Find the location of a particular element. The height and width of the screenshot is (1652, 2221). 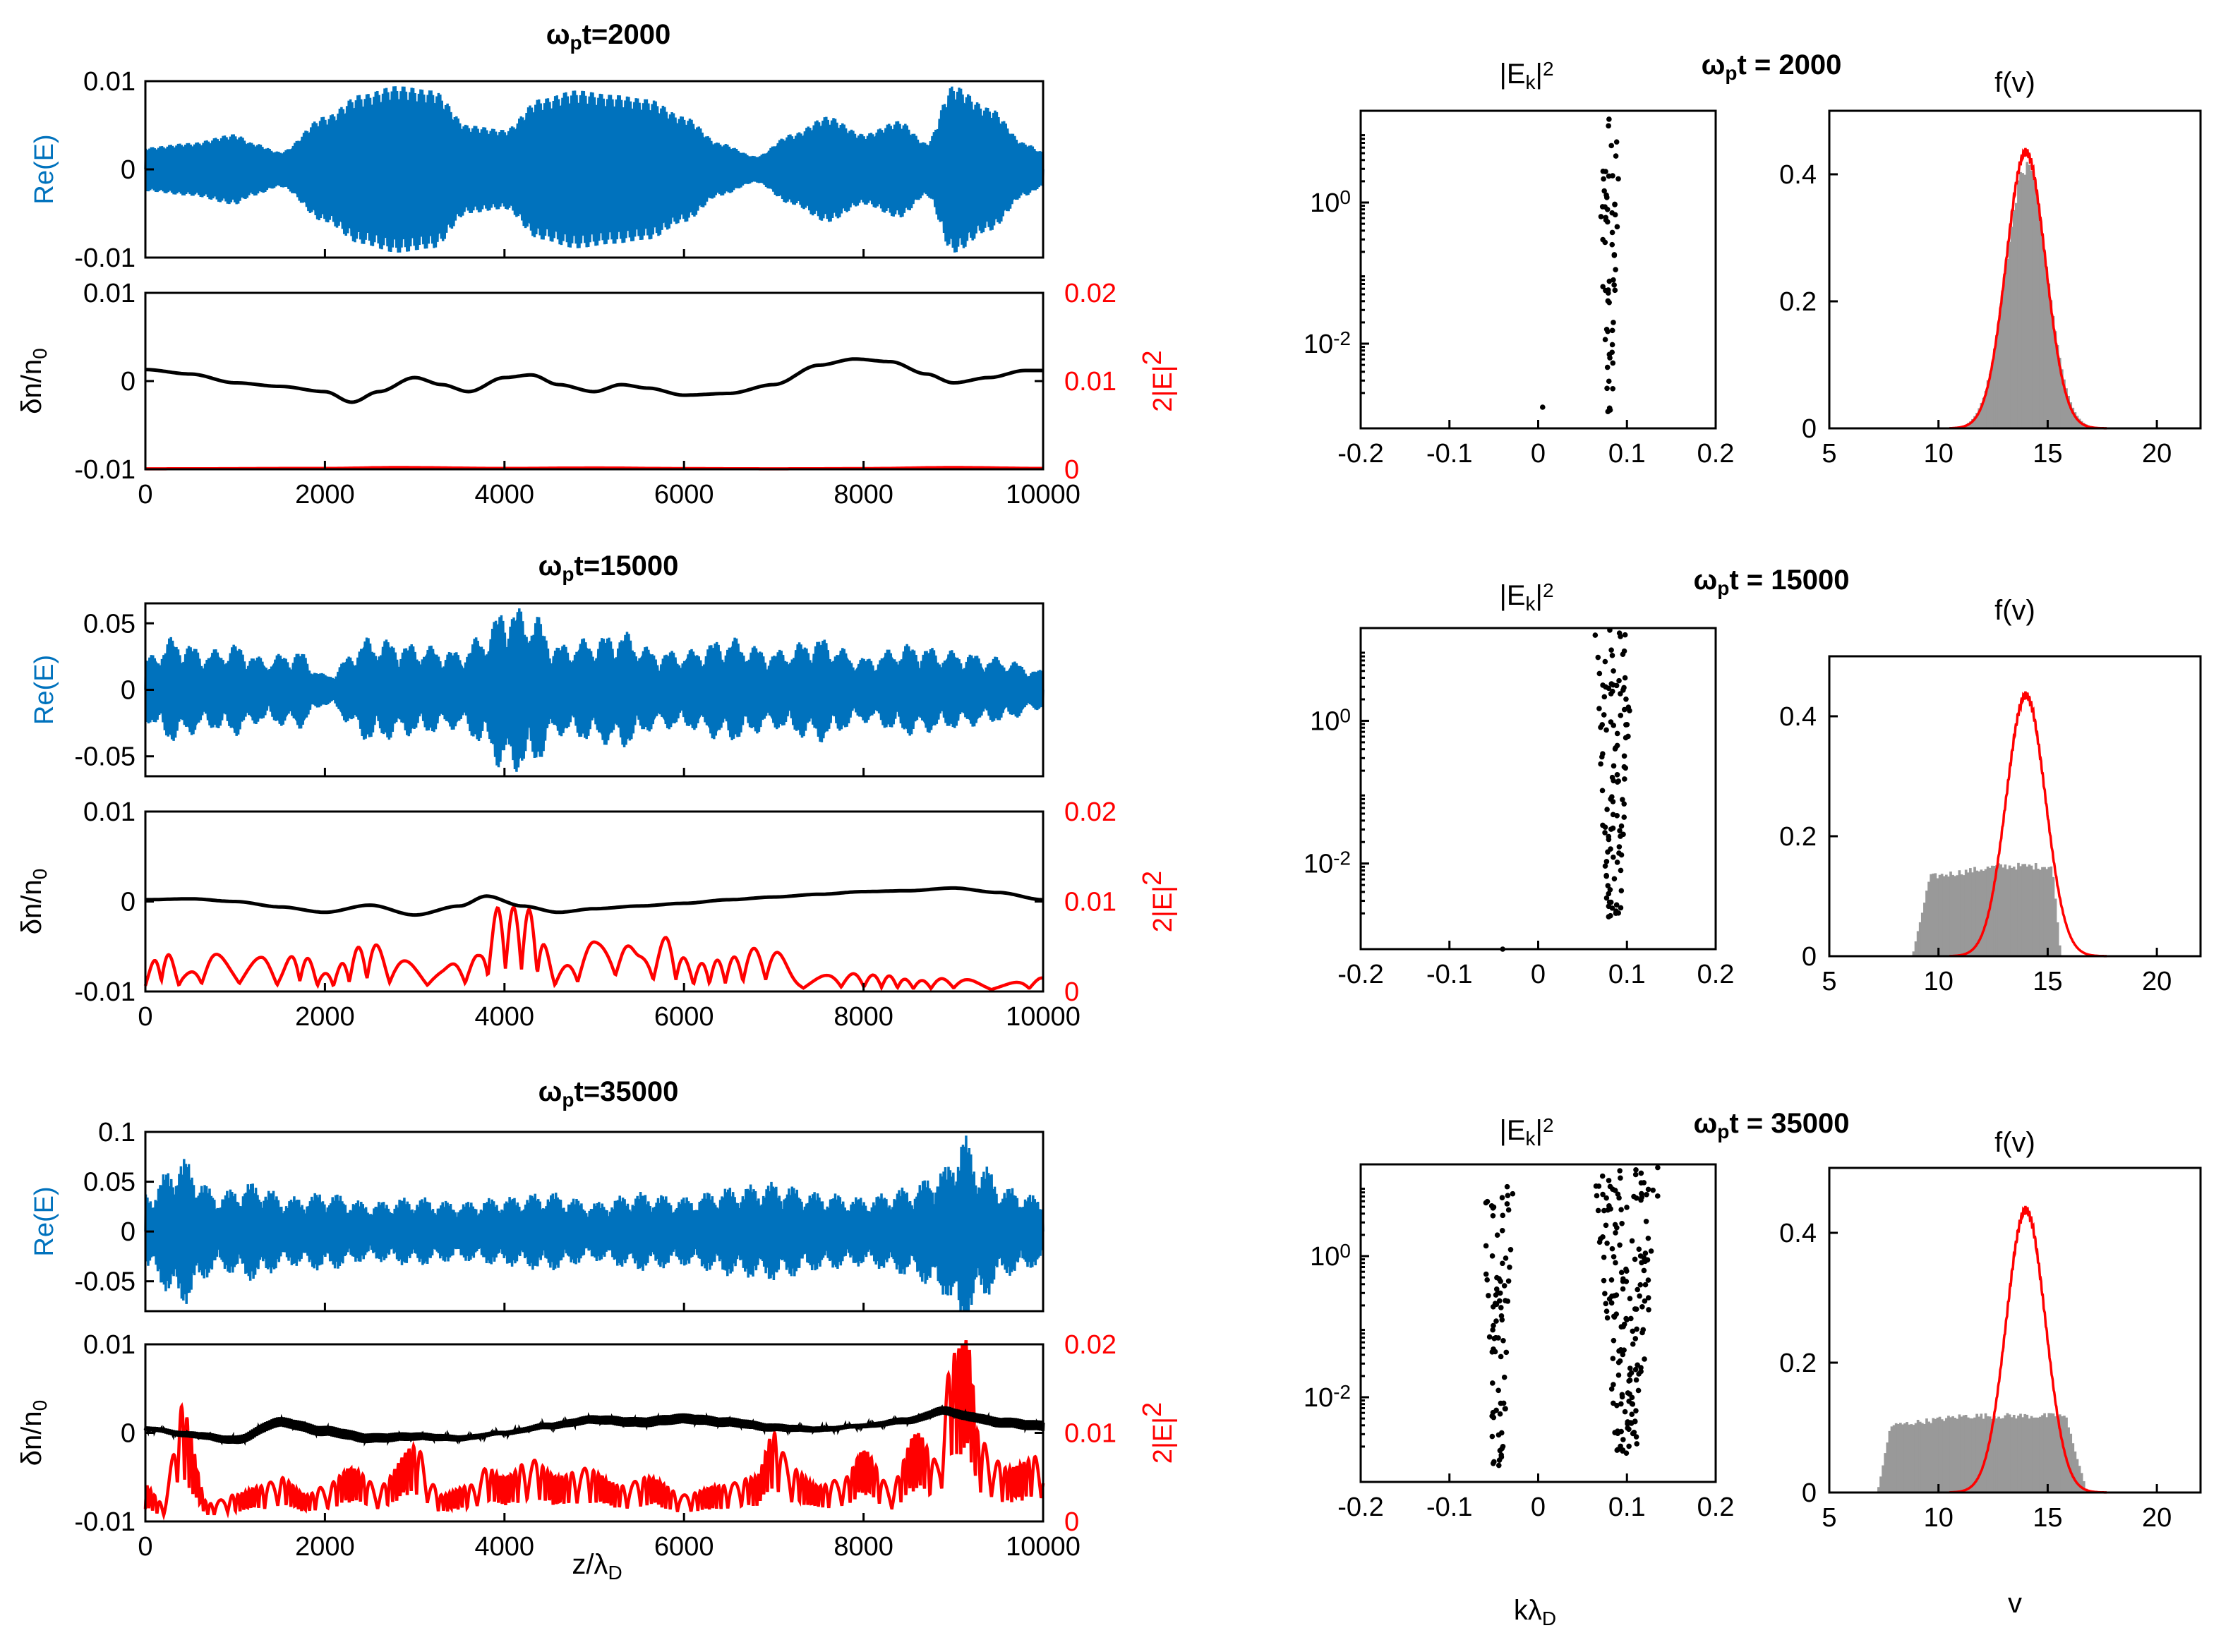

reE-ylabel: Re(E) is located at coordinates (44, 169).